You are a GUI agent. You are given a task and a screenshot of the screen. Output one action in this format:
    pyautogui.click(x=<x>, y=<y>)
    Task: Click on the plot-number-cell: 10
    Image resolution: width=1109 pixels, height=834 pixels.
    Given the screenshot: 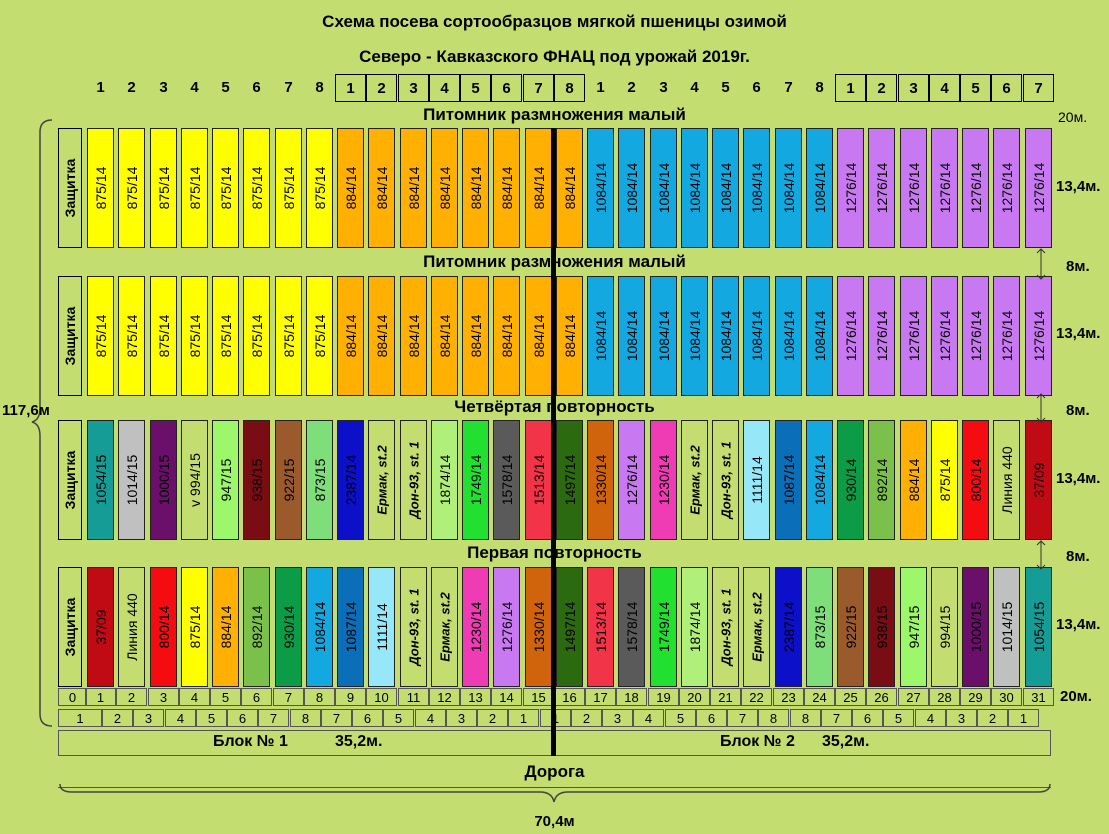 What is the action you would take?
    pyautogui.click(x=381, y=697)
    